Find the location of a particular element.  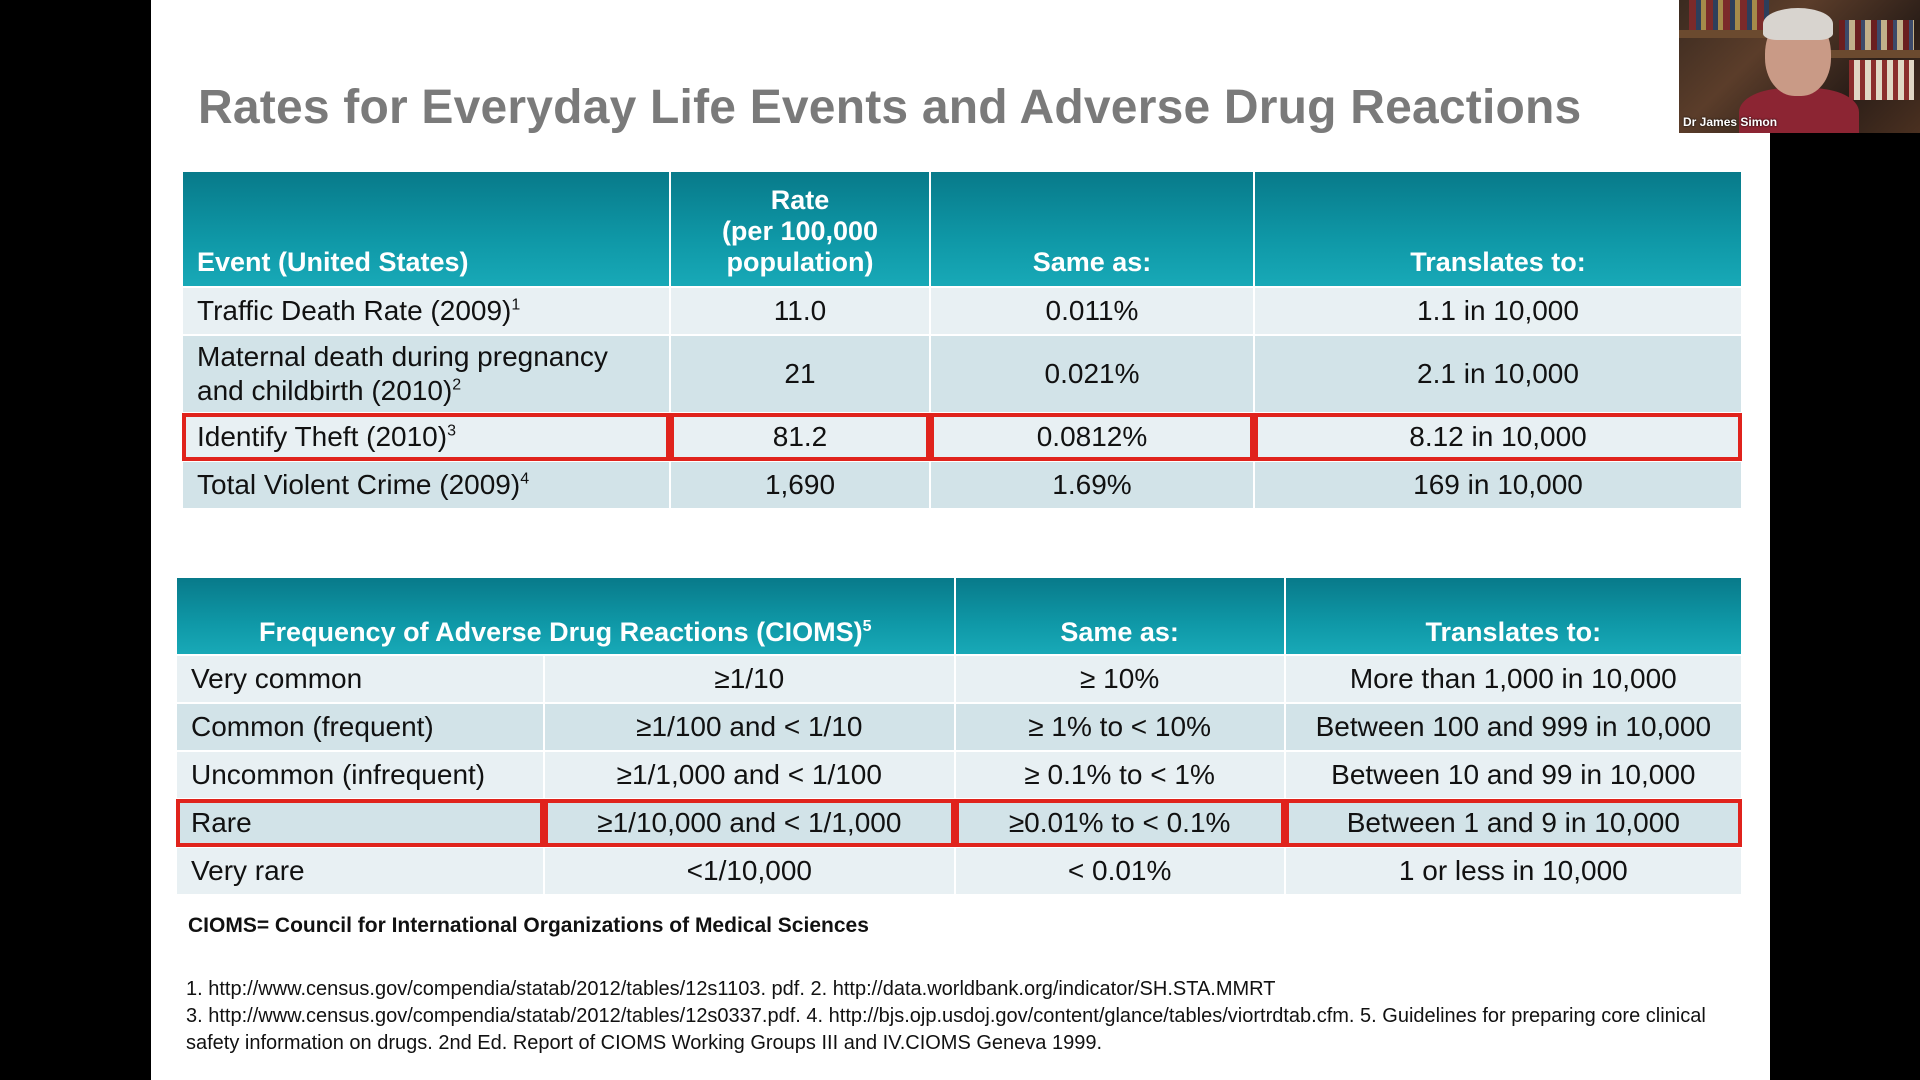

ratio-cell: <1/10,000 is located at coordinates (749, 871).